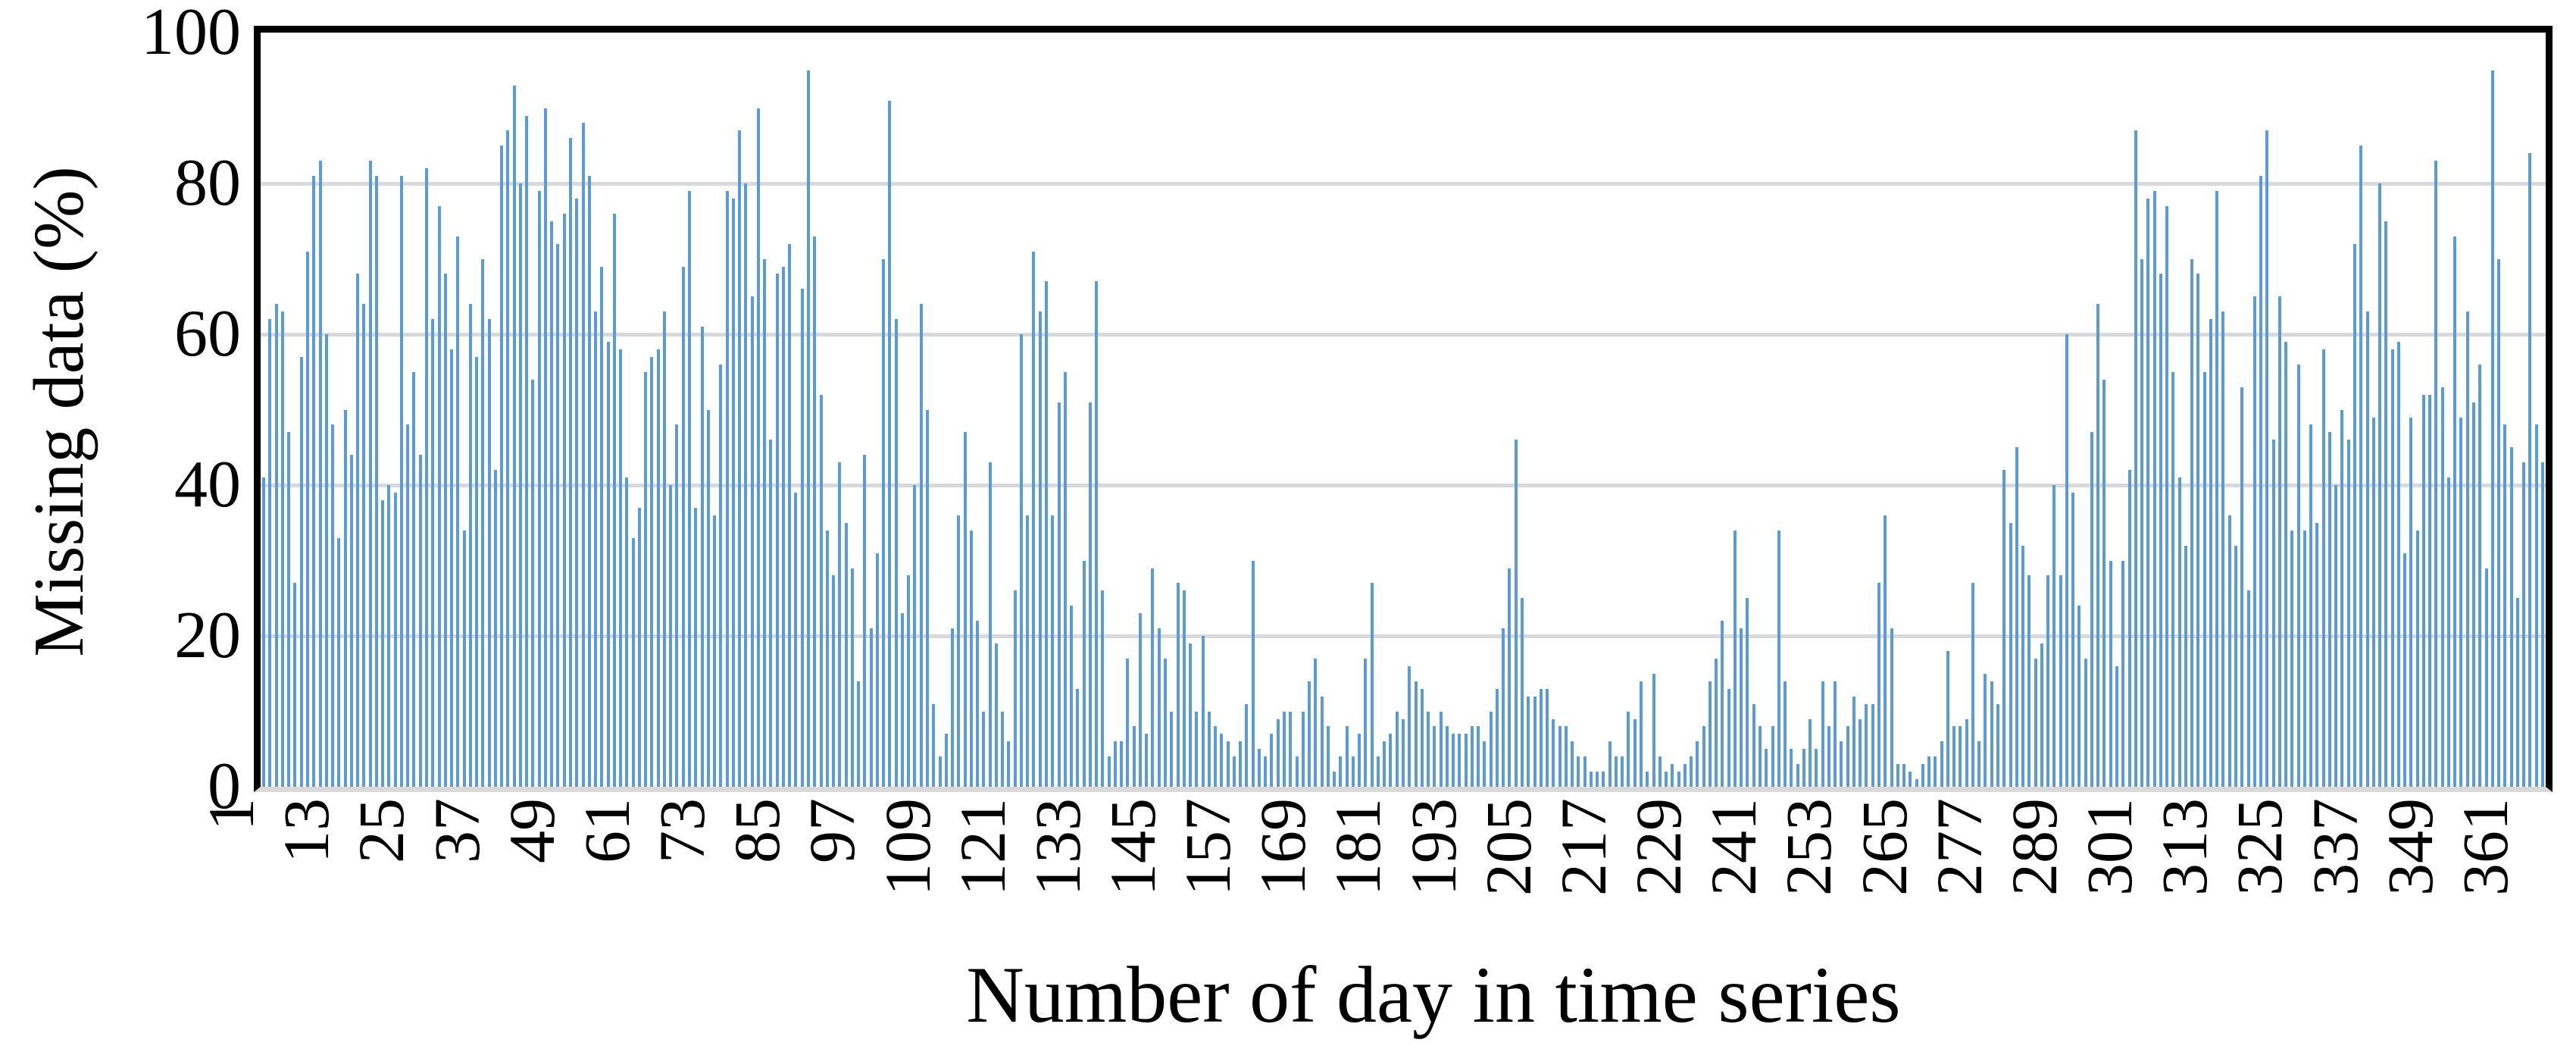 The image size is (2576, 1049). What do you see at coordinates (232, 814) in the screenshot?
I see `x-tick-label-1: 1` at bounding box center [232, 814].